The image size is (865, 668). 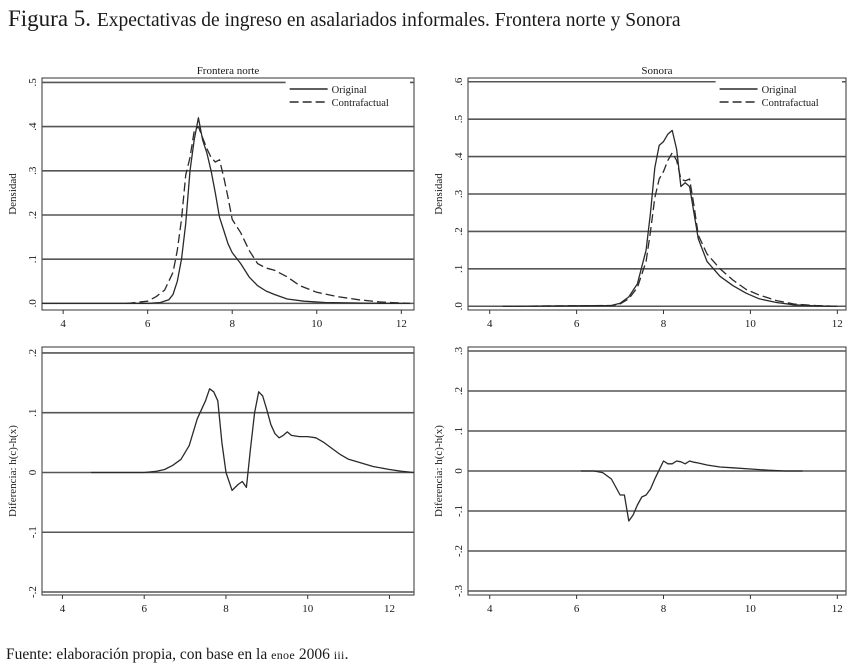 I want to click on fn-density-legend-label: Original, so click(x=349, y=90).